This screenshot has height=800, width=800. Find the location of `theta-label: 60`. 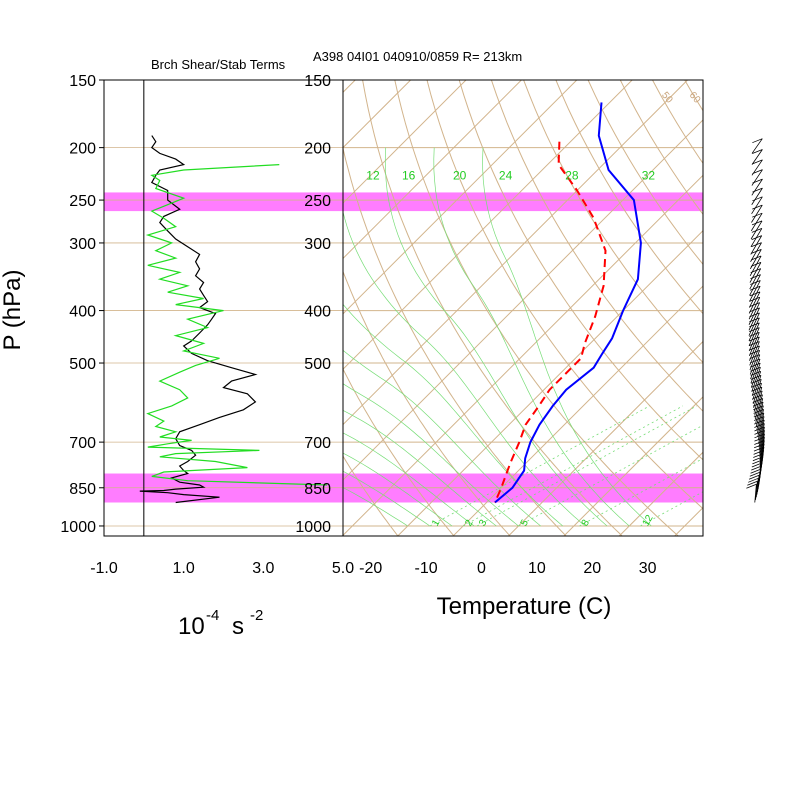

theta-label: 60 is located at coordinates (695, 98).